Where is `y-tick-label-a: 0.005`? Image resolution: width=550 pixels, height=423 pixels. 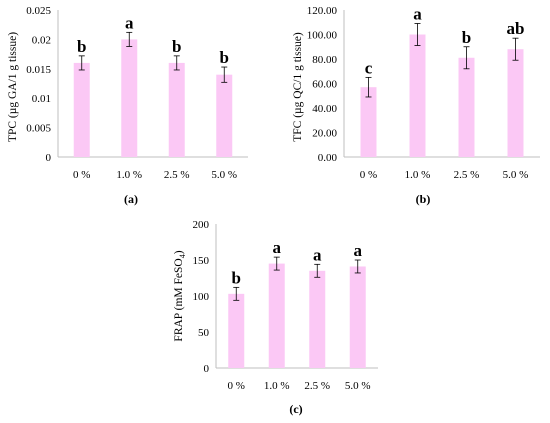 y-tick-label-a: 0.005 is located at coordinates (38, 129).